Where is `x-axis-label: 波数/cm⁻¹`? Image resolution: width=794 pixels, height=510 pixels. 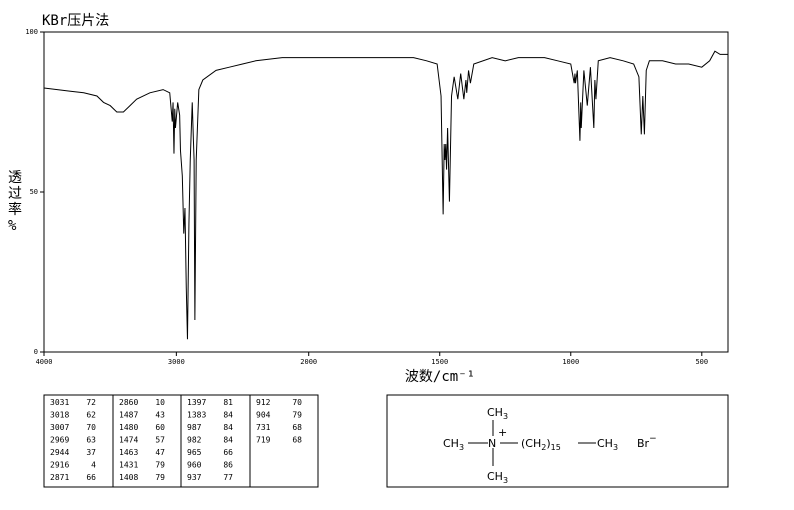 x-axis-label: 波数/cm⁻¹ is located at coordinates (440, 377).